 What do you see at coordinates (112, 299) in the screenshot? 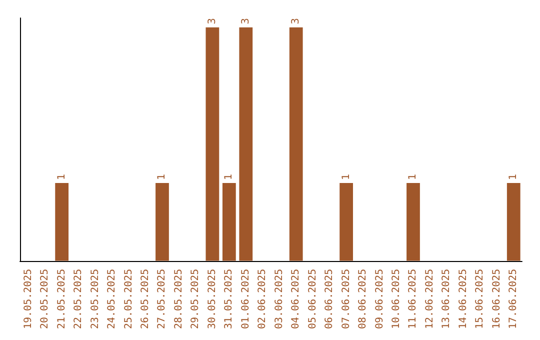
I see `x-tick-label: 24.05.2025` at bounding box center [112, 299].